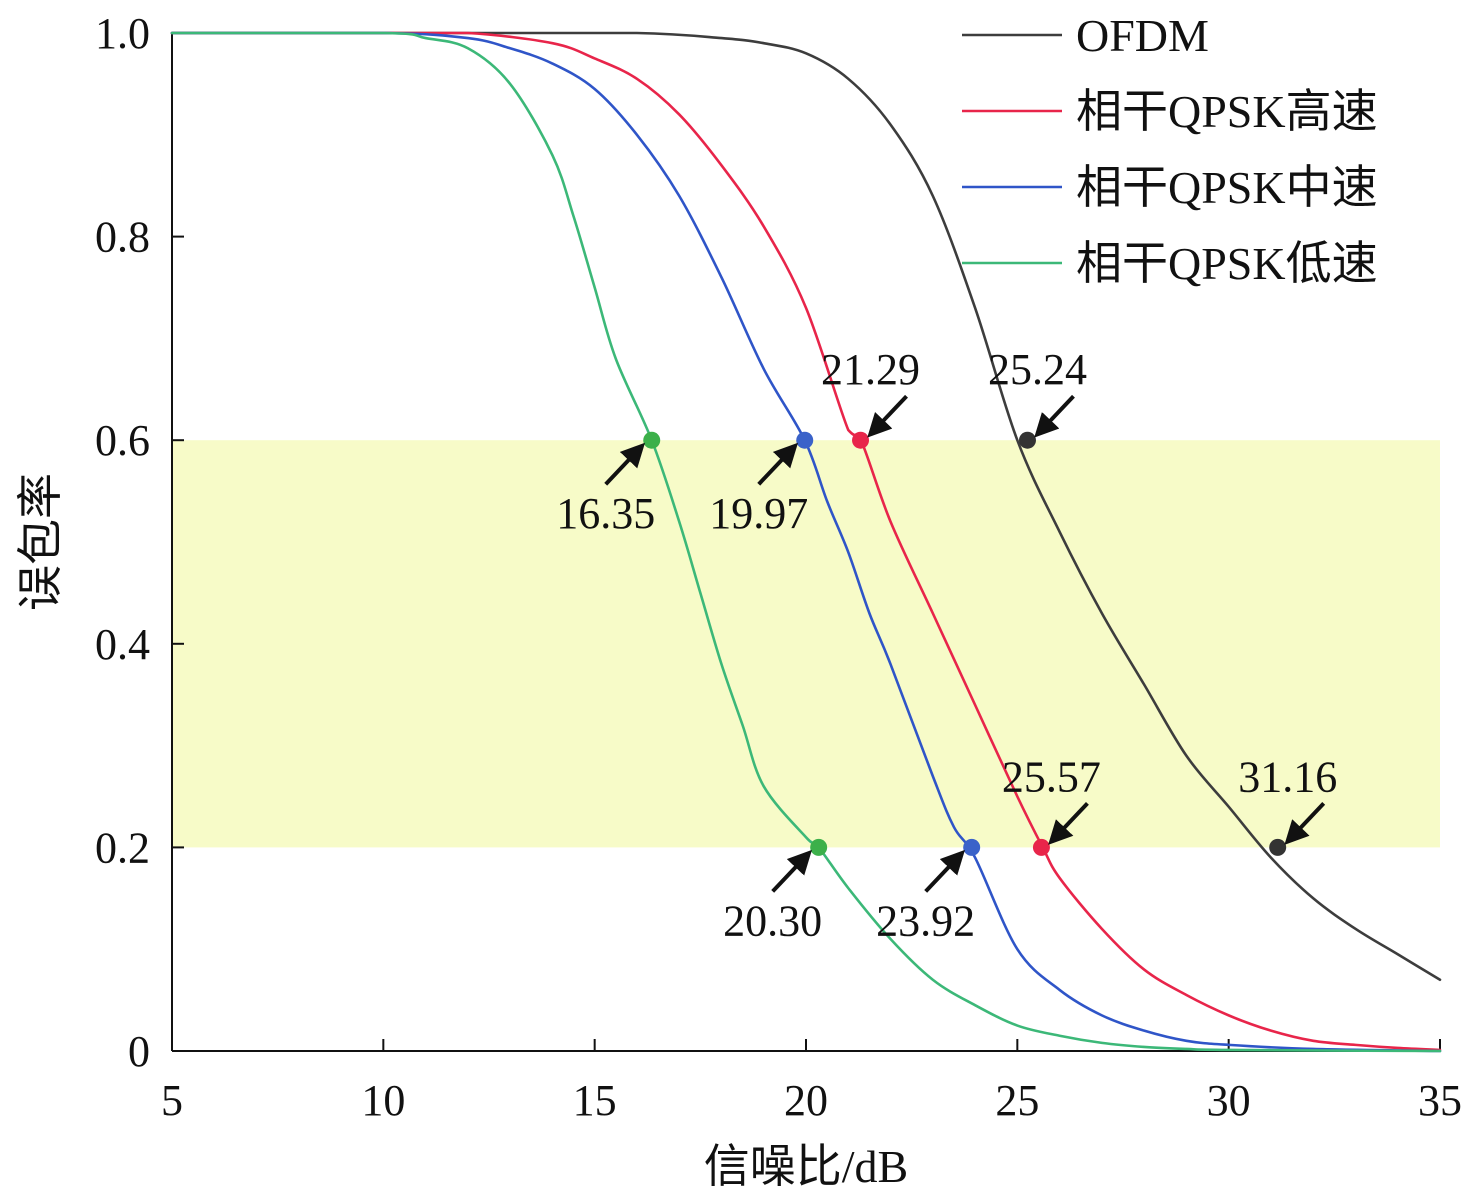 Image resolution: width=1476 pixels, height=1200 pixels. What do you see at coordinates (806, 1166) in the screenshot?
I see `x-axis-title: 信噪比/dB` at bounding box center [806, 1166].